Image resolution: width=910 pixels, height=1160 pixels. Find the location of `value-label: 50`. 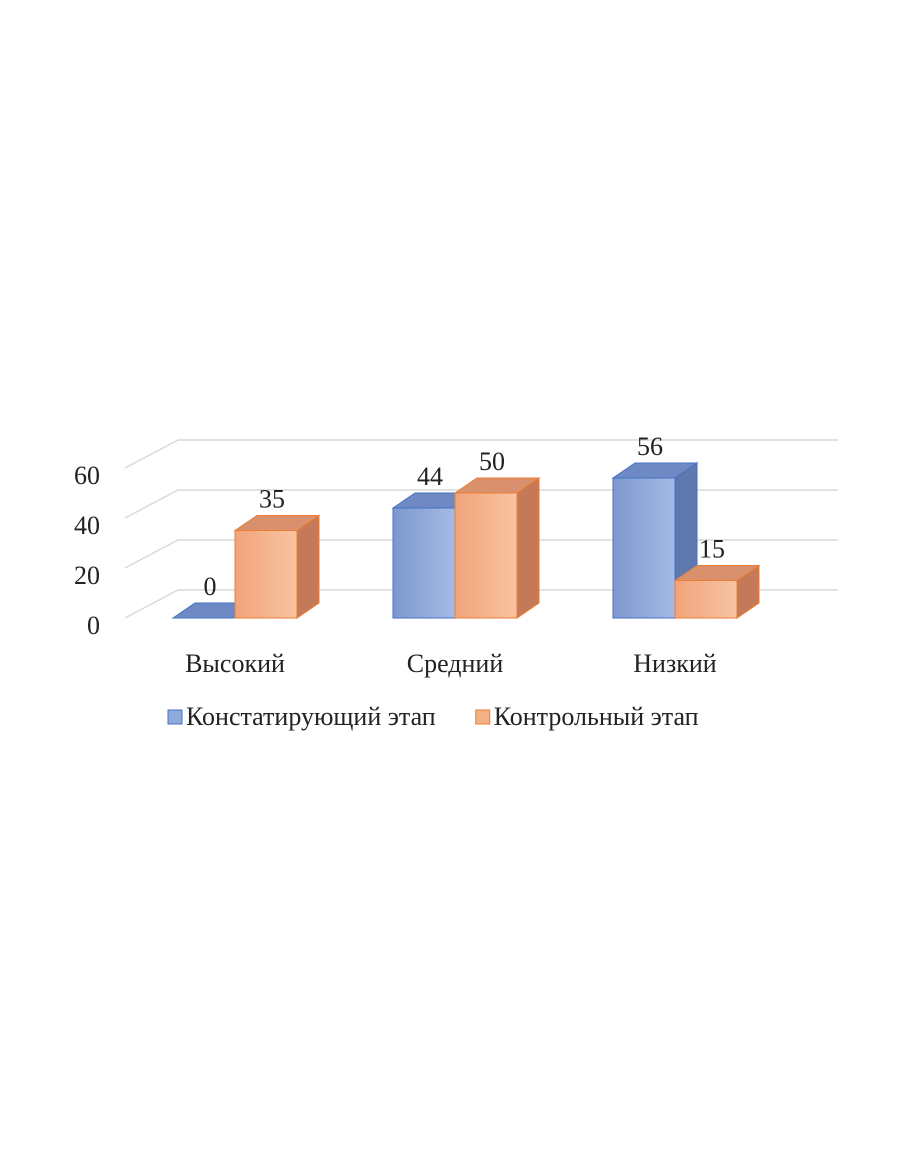

value-label: 50 is located at coordinates (492, 461).